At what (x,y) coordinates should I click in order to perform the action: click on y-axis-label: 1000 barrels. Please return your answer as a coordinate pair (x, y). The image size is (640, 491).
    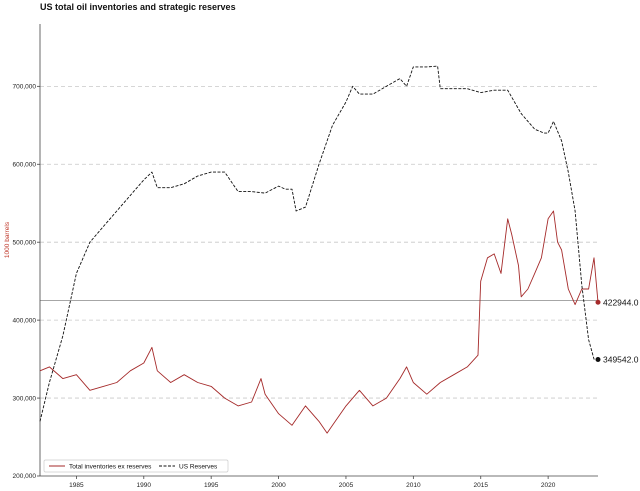
    Looking at the image, I should click on (7, 239).